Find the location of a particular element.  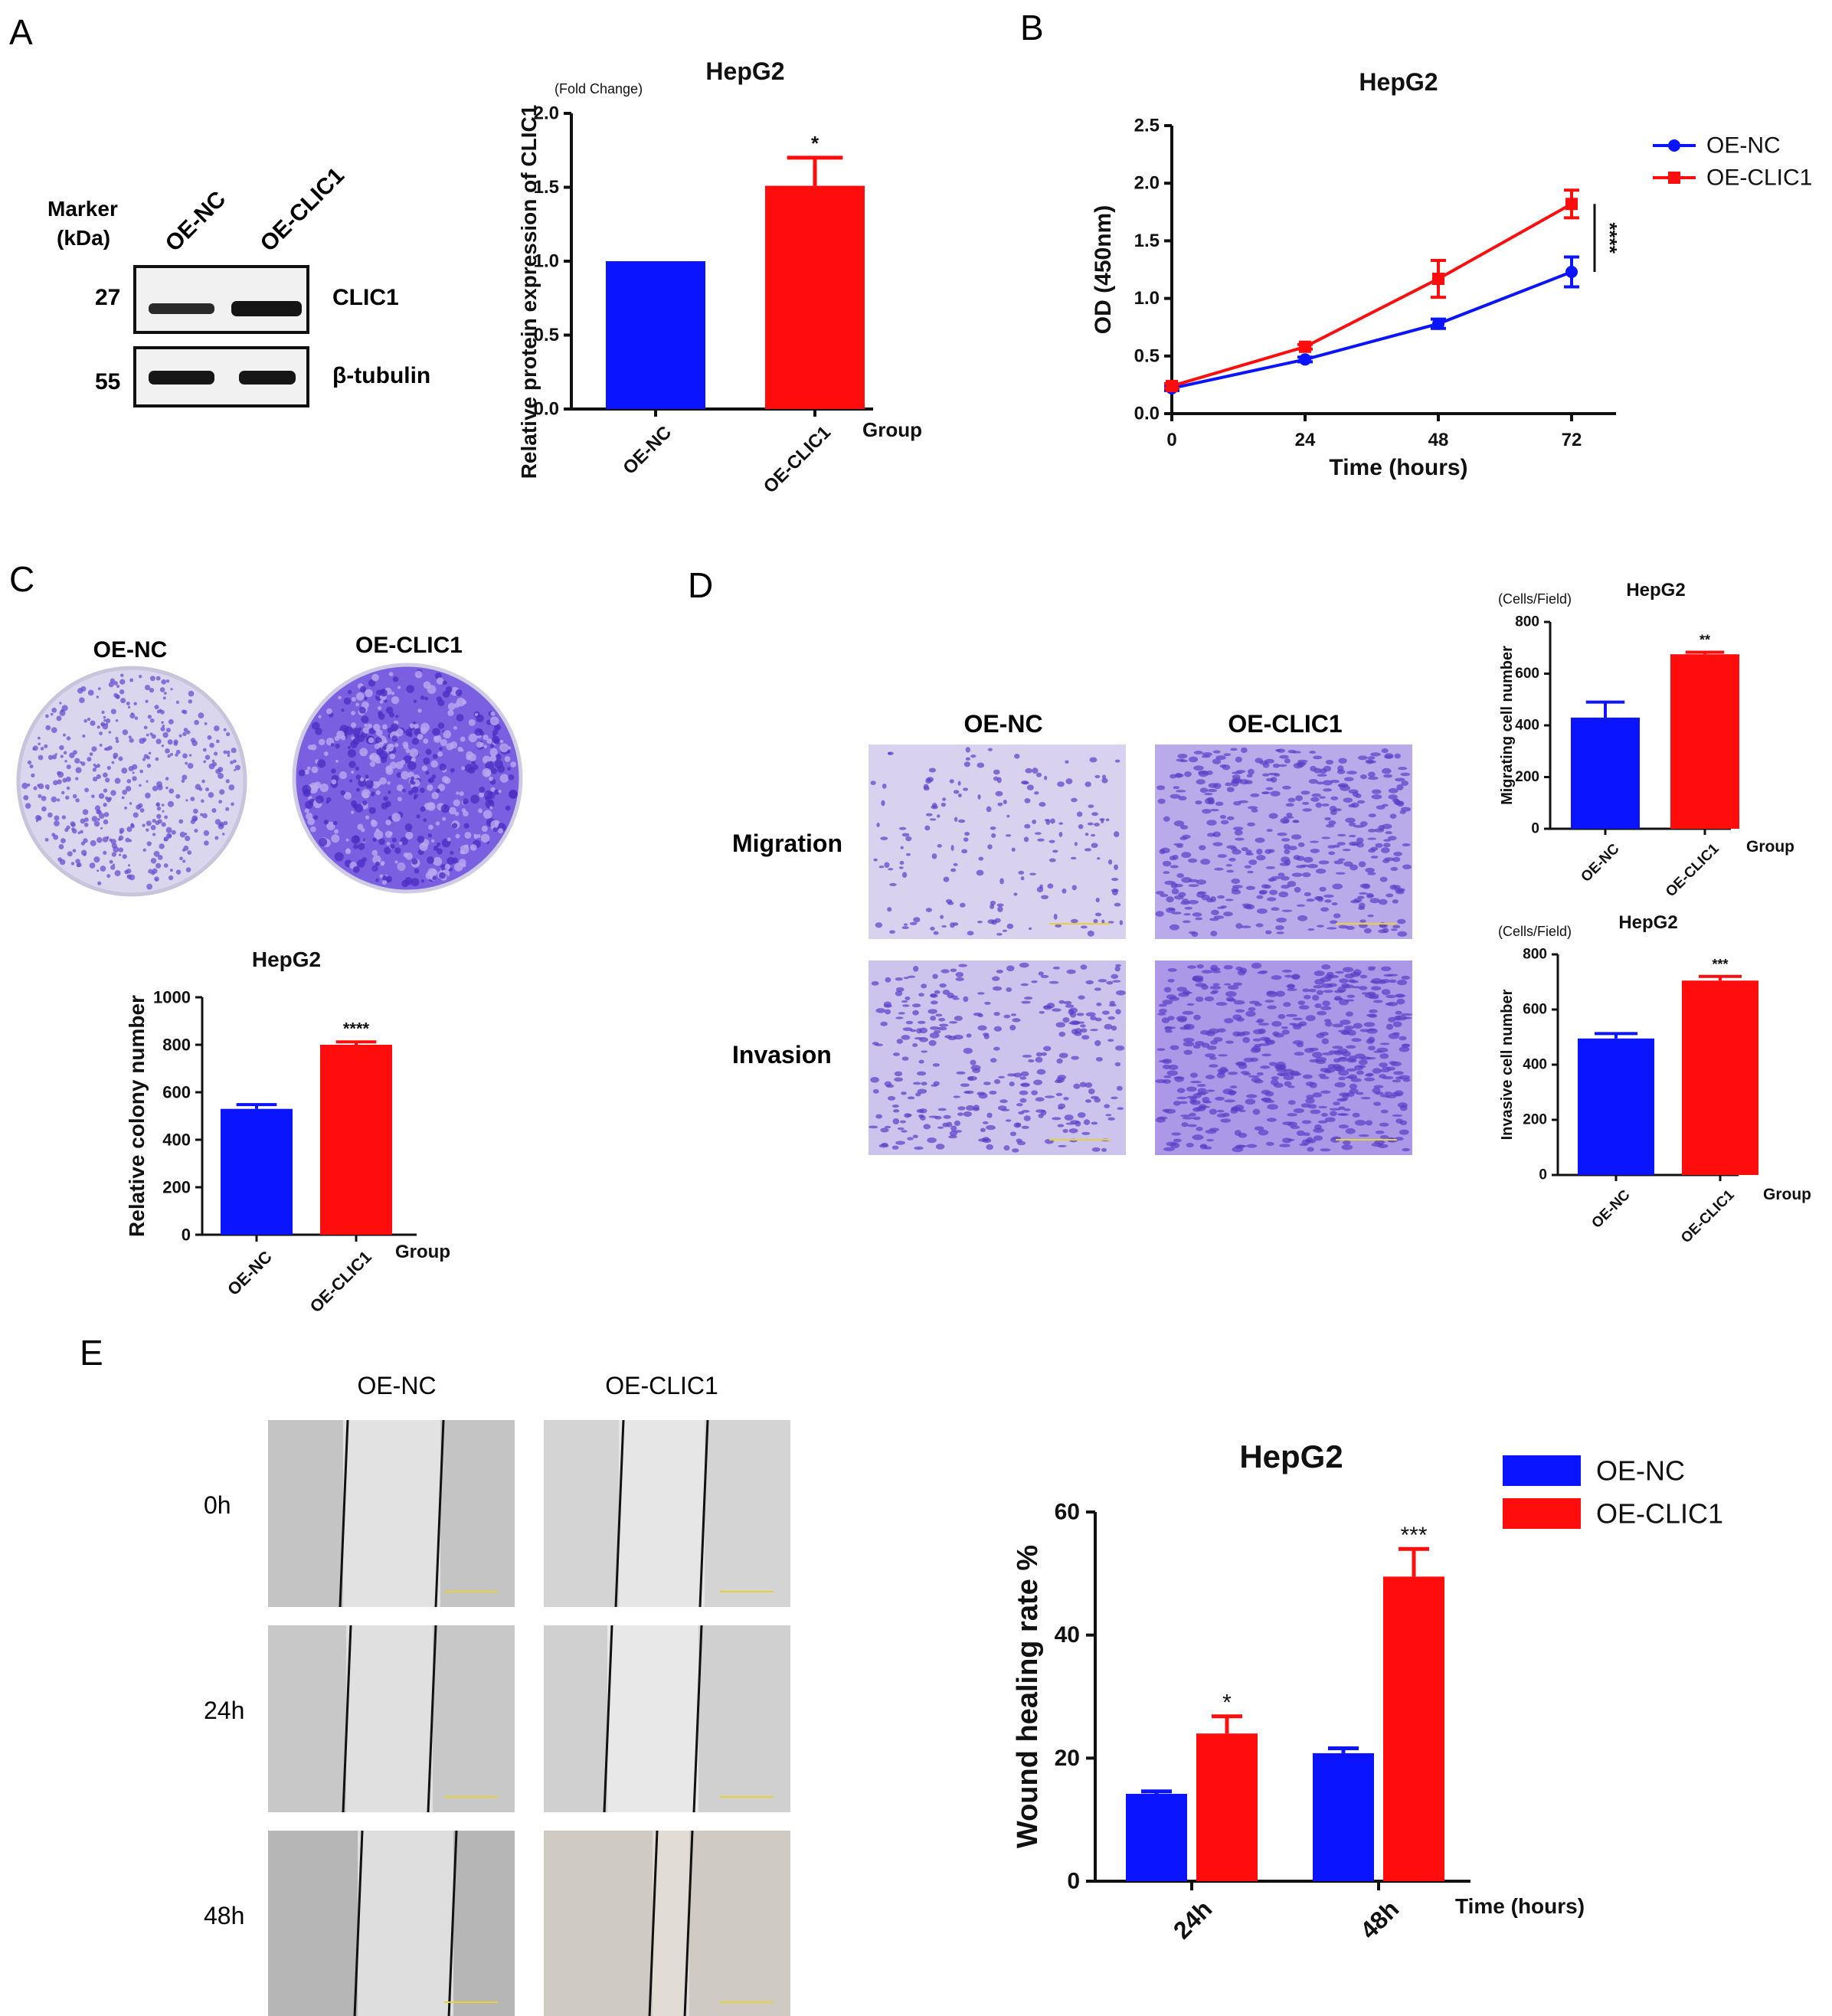

transwell-row-invasion: Invasion is located at coordinates (782, 1055).